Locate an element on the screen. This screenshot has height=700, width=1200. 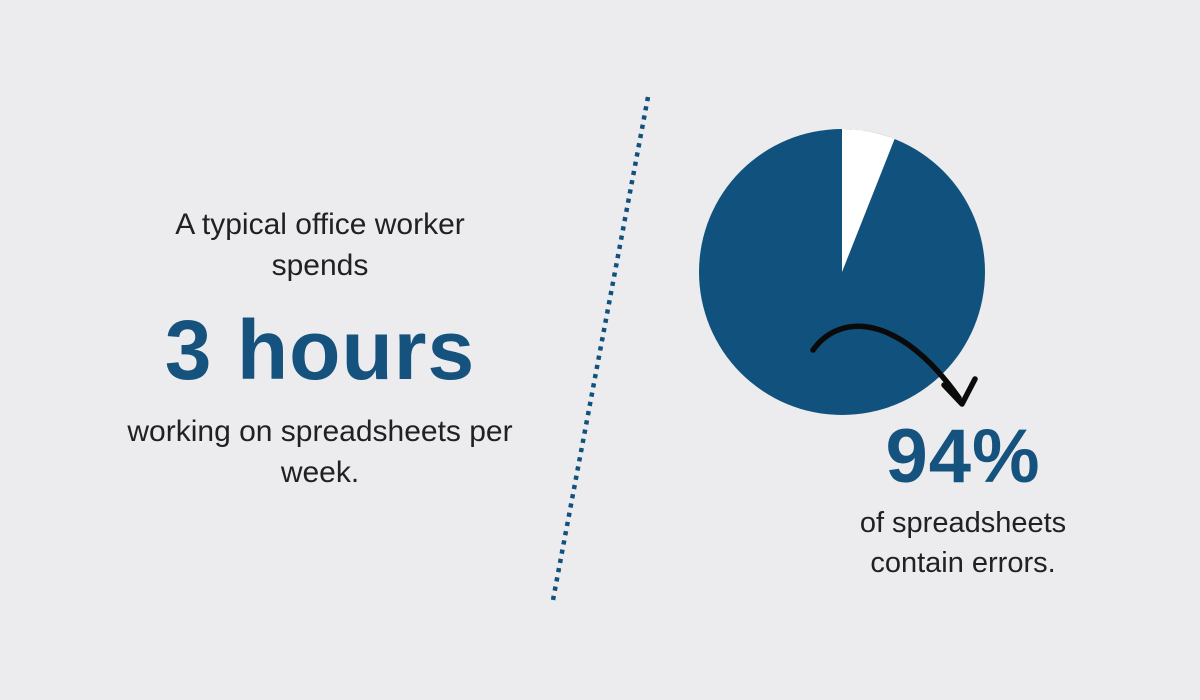
curved-arrow-icon is located at coordinates (894, 365).